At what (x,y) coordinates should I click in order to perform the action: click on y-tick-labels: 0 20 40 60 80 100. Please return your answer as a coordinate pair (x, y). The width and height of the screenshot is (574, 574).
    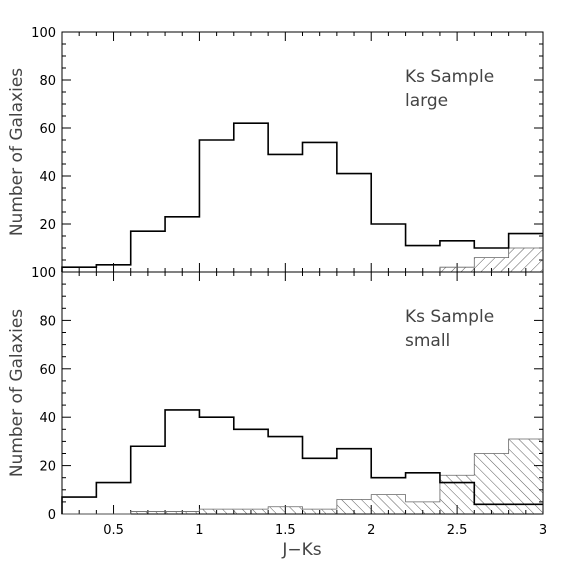
    Looking at the image, I should click on (43, 394).